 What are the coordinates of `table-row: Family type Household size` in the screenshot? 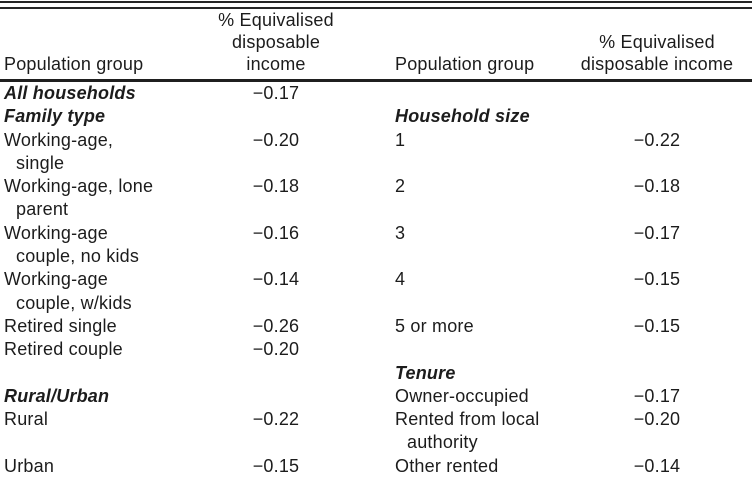 It's located at (376, 116).